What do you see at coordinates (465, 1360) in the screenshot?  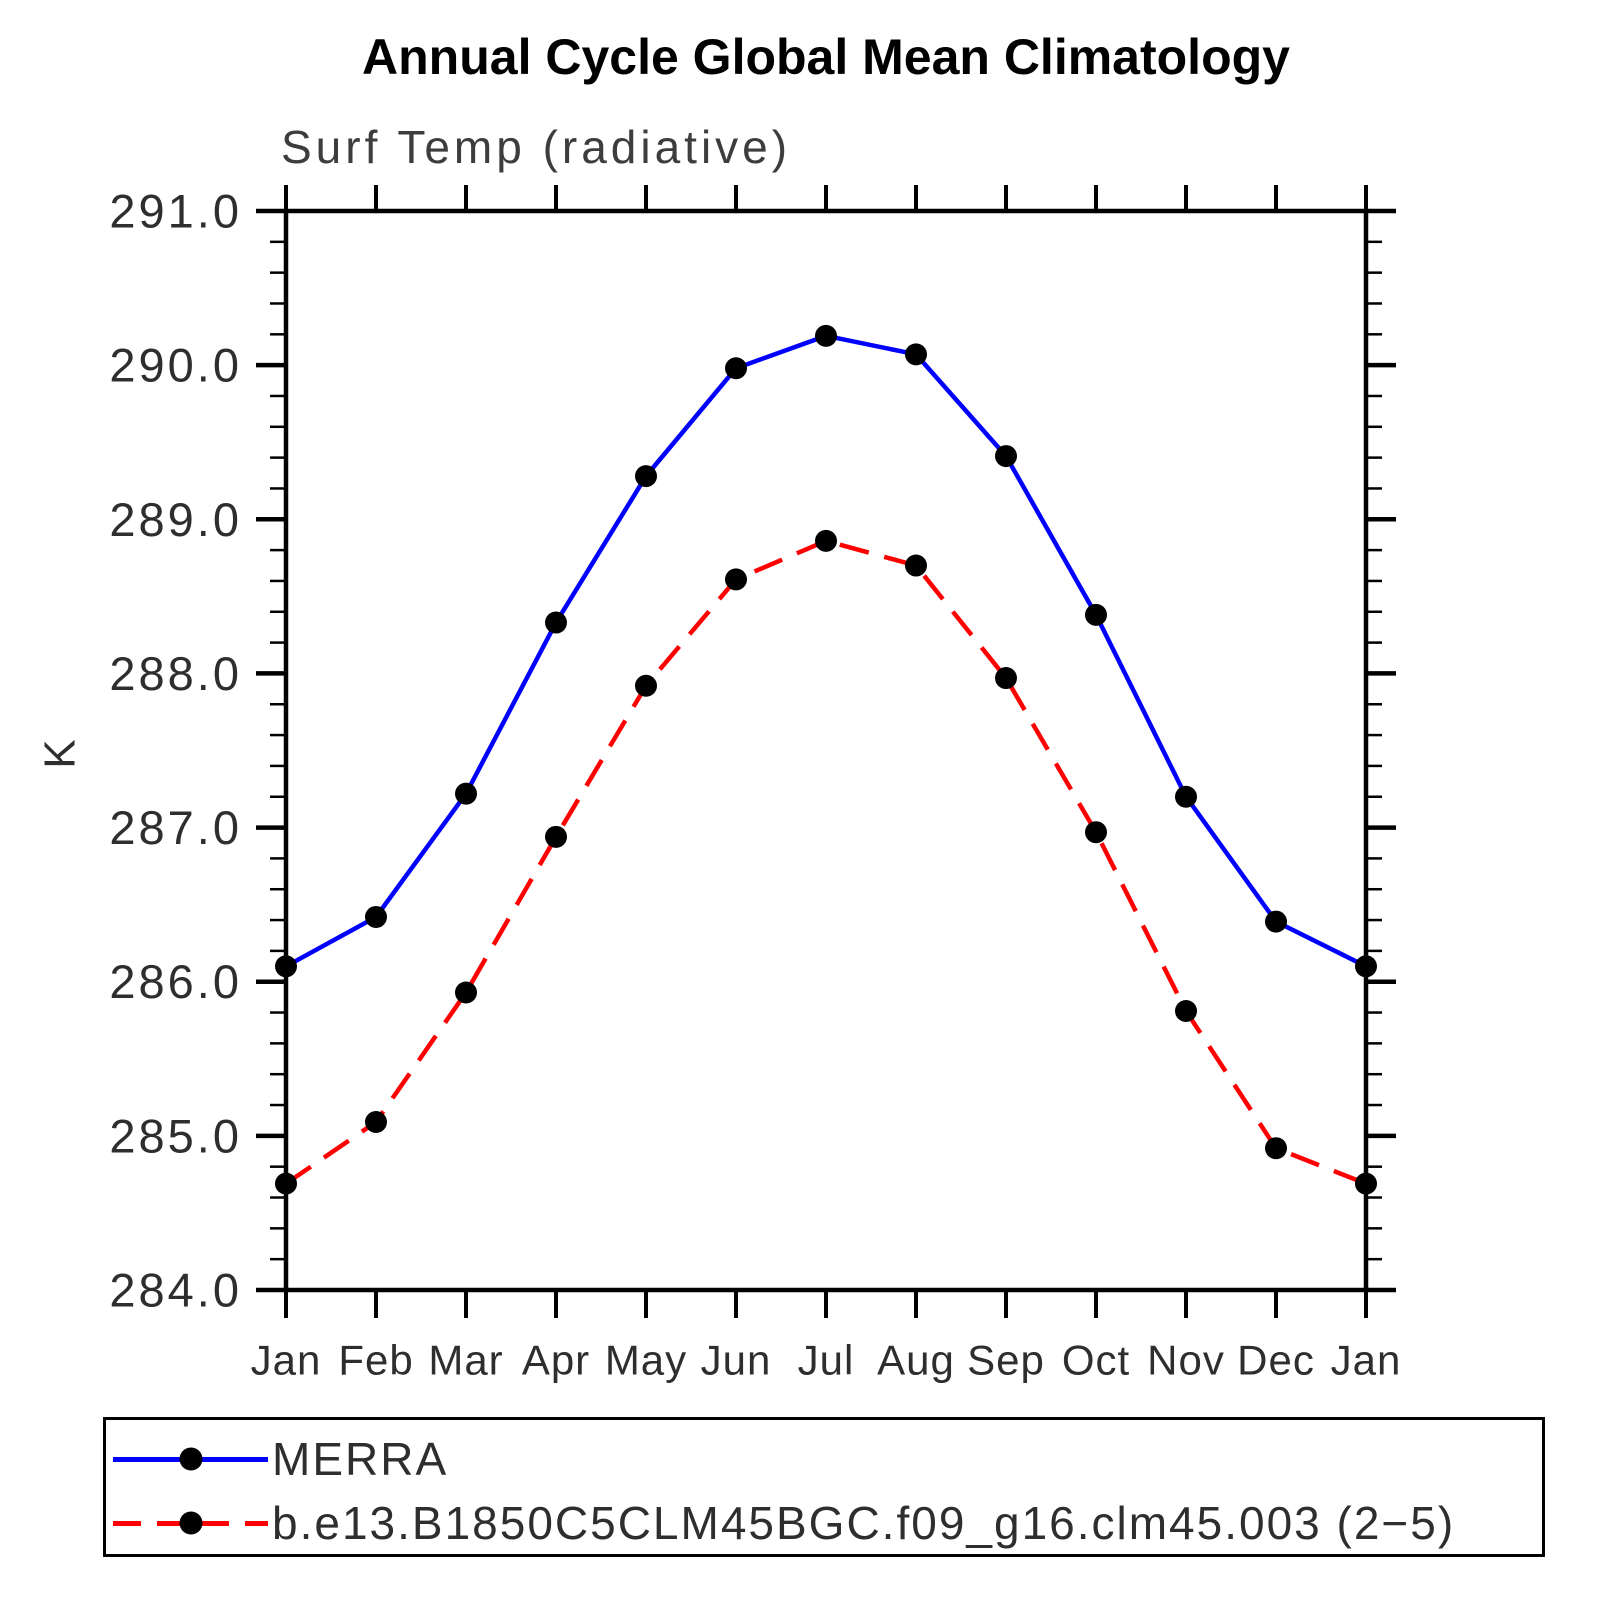 I see `x-tick-label: Mar` at bounding box center [465, 1360].